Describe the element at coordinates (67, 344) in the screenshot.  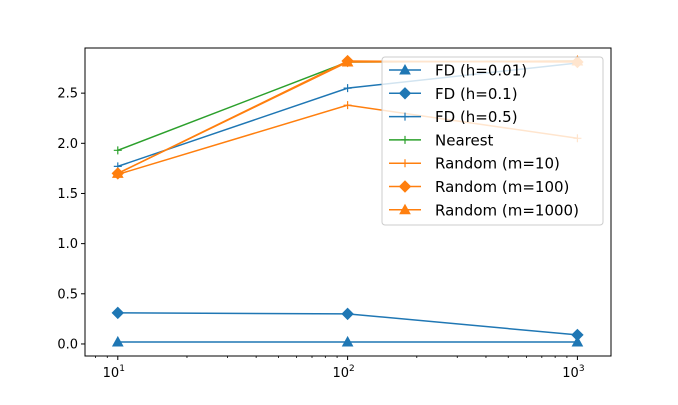
I see `y-tick-label: 0.0` at that location.